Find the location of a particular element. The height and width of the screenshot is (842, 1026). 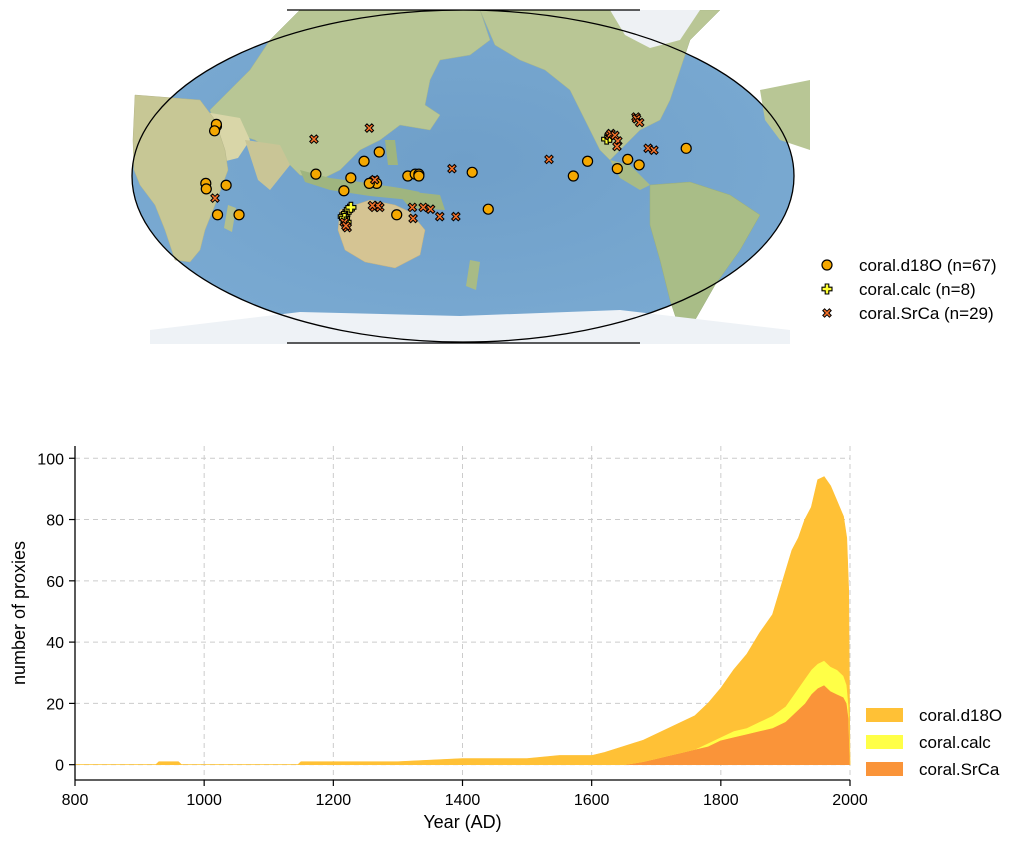

land-madagascar is located at coordinates (230, 218).